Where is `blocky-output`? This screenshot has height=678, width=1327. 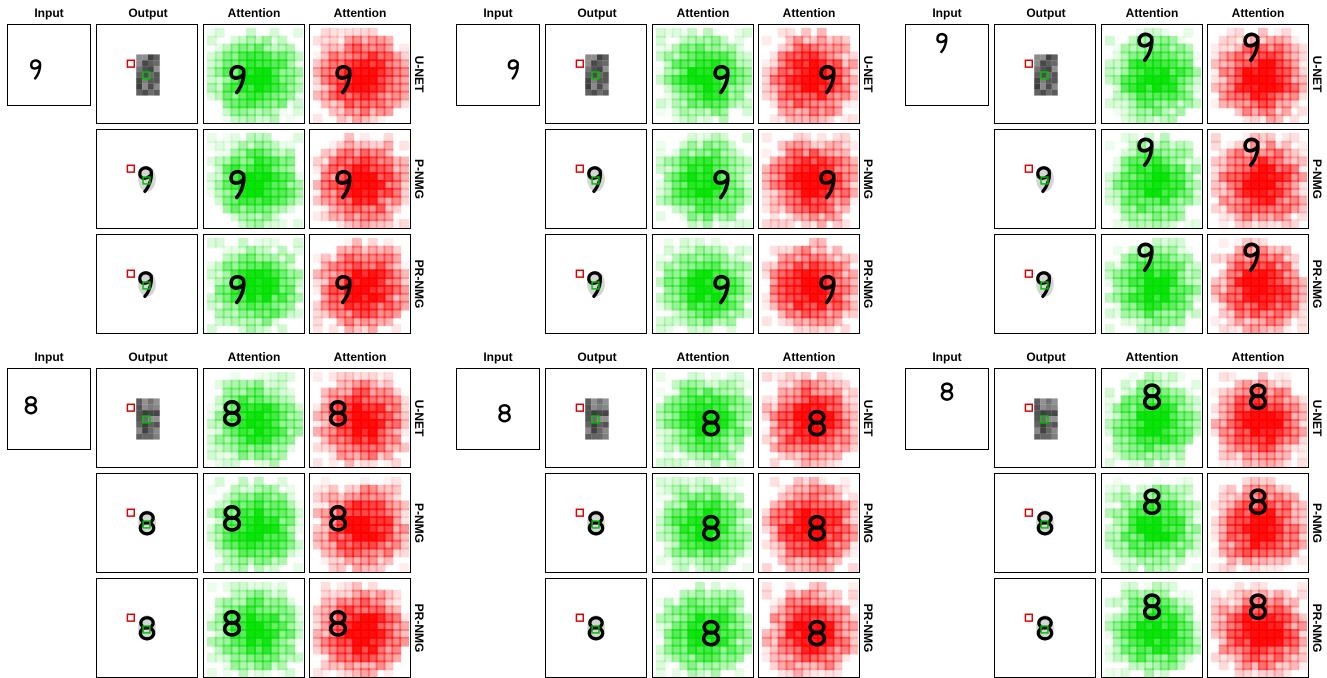 blocky-output is located at coordinates (597, 419).